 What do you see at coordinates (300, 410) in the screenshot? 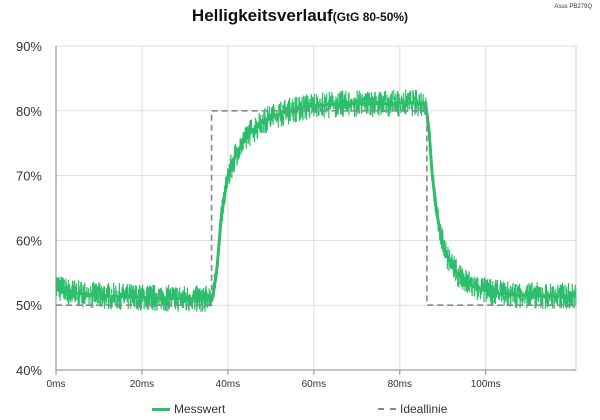
I see `legend: Messwert Ideallinie` at bounding box center [300, 410].